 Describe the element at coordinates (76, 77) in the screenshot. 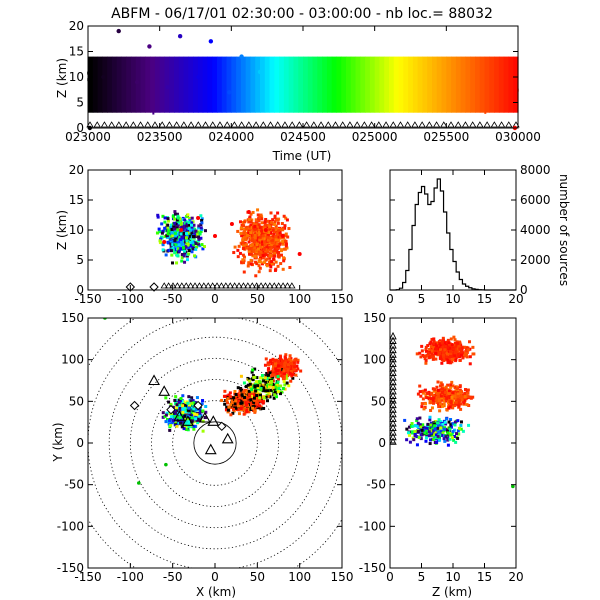

I see `y-tick-label: 10` at that location.